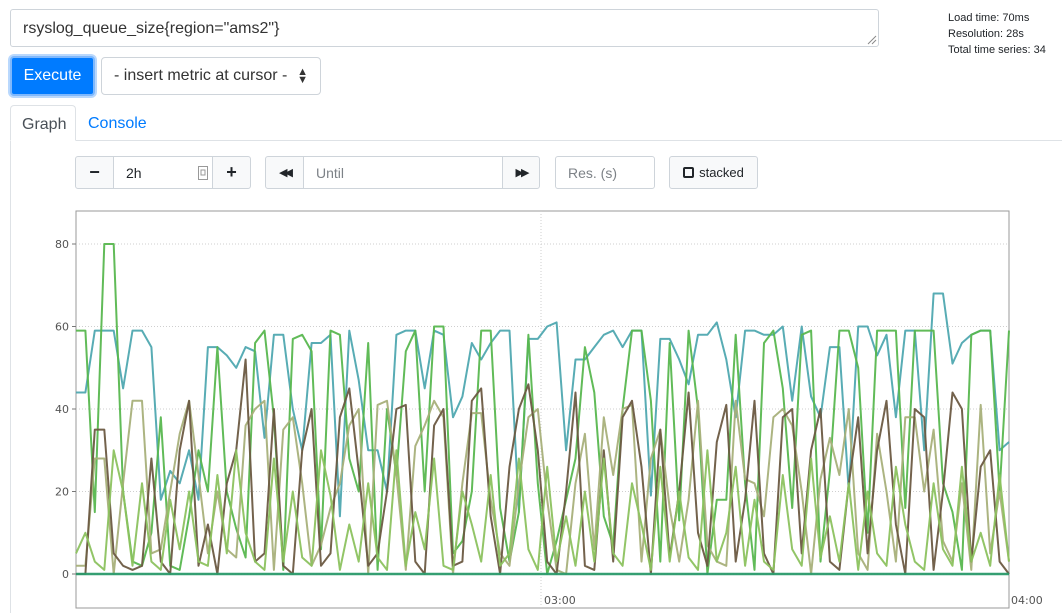 This screenshot has width=1062, height=613. Describe the element at coordinates (871, 39) in the screenshot. I see `resize-grip-icon` at that location.